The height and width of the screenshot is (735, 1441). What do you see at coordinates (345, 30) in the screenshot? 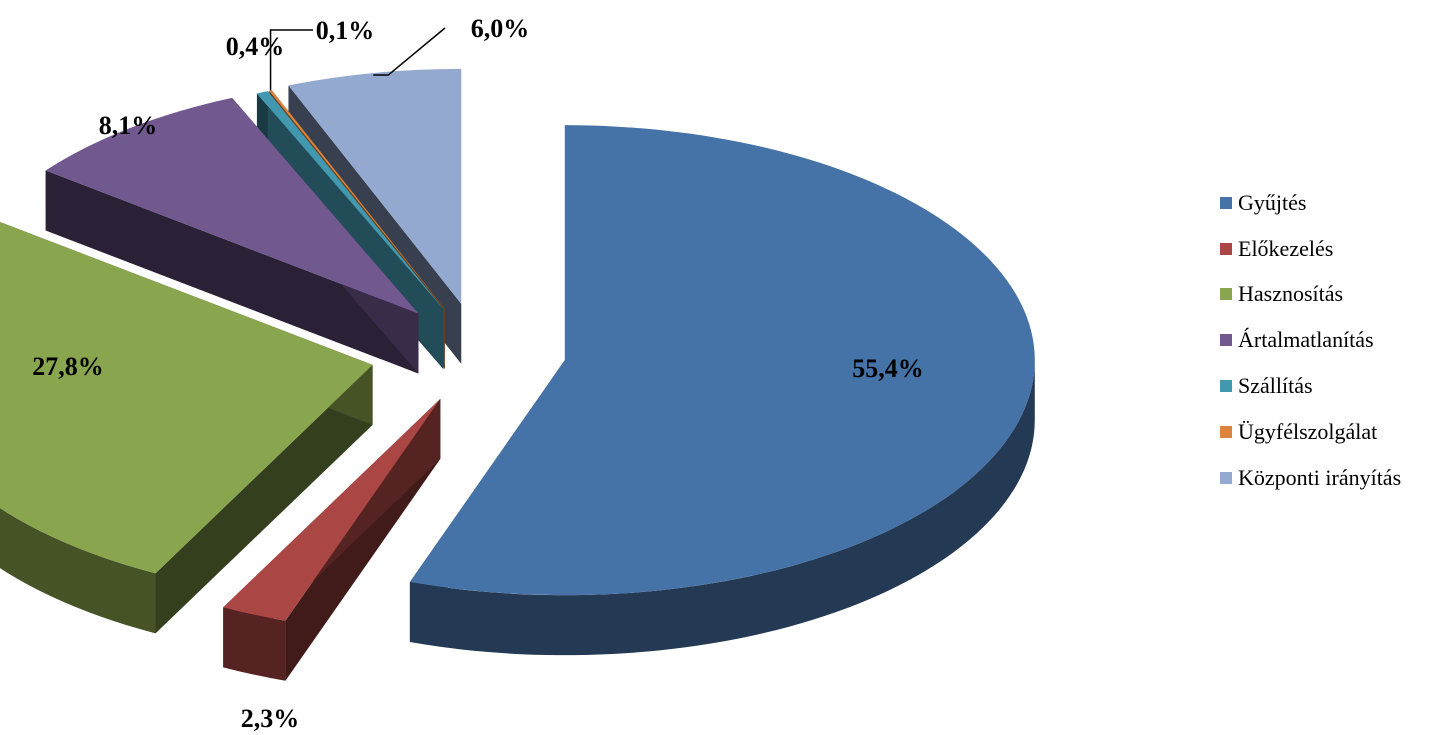
I see `data-label-5: 0,1%` at bounding box center [345, 30].